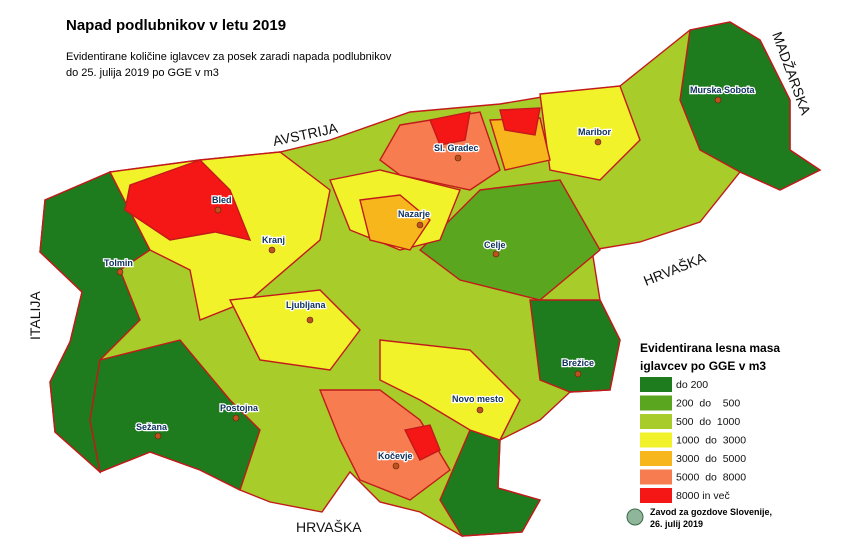  Describe the element at coordinates (708, 404) in the screenshot. I see `legend-label: 200 do 500` at that location.